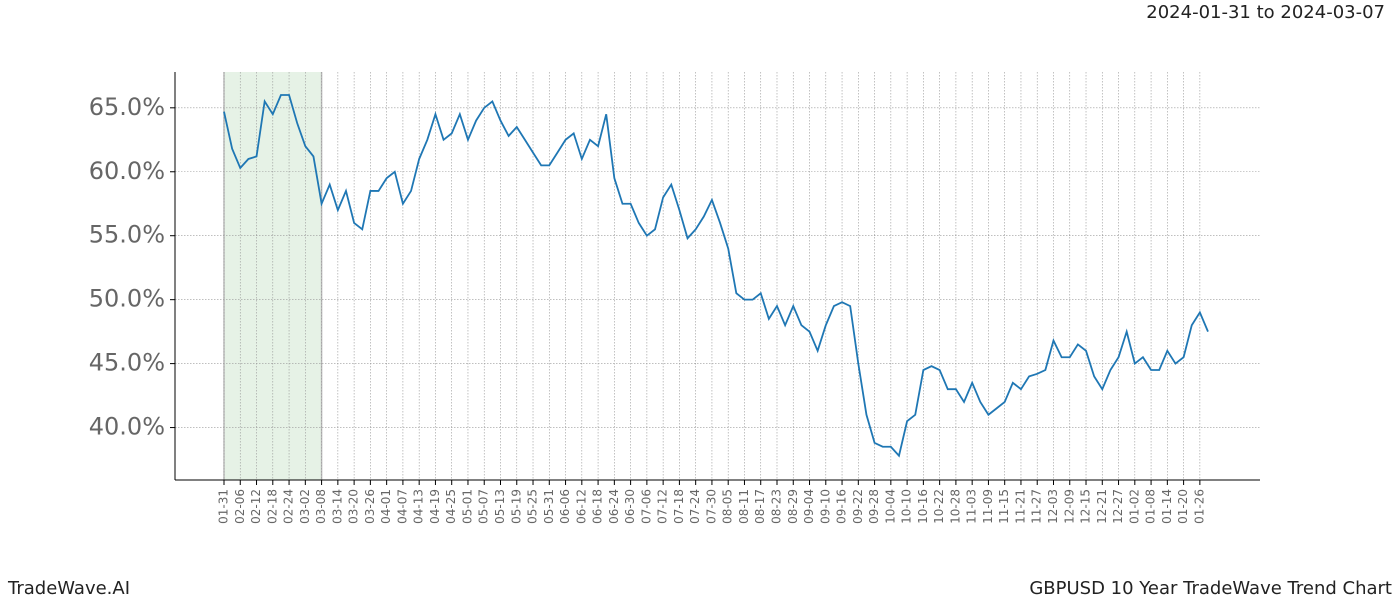 The height and width of the screenshot is (604, 1400). I want to click on x-tick-label: 12-03, so click(1053, 506).